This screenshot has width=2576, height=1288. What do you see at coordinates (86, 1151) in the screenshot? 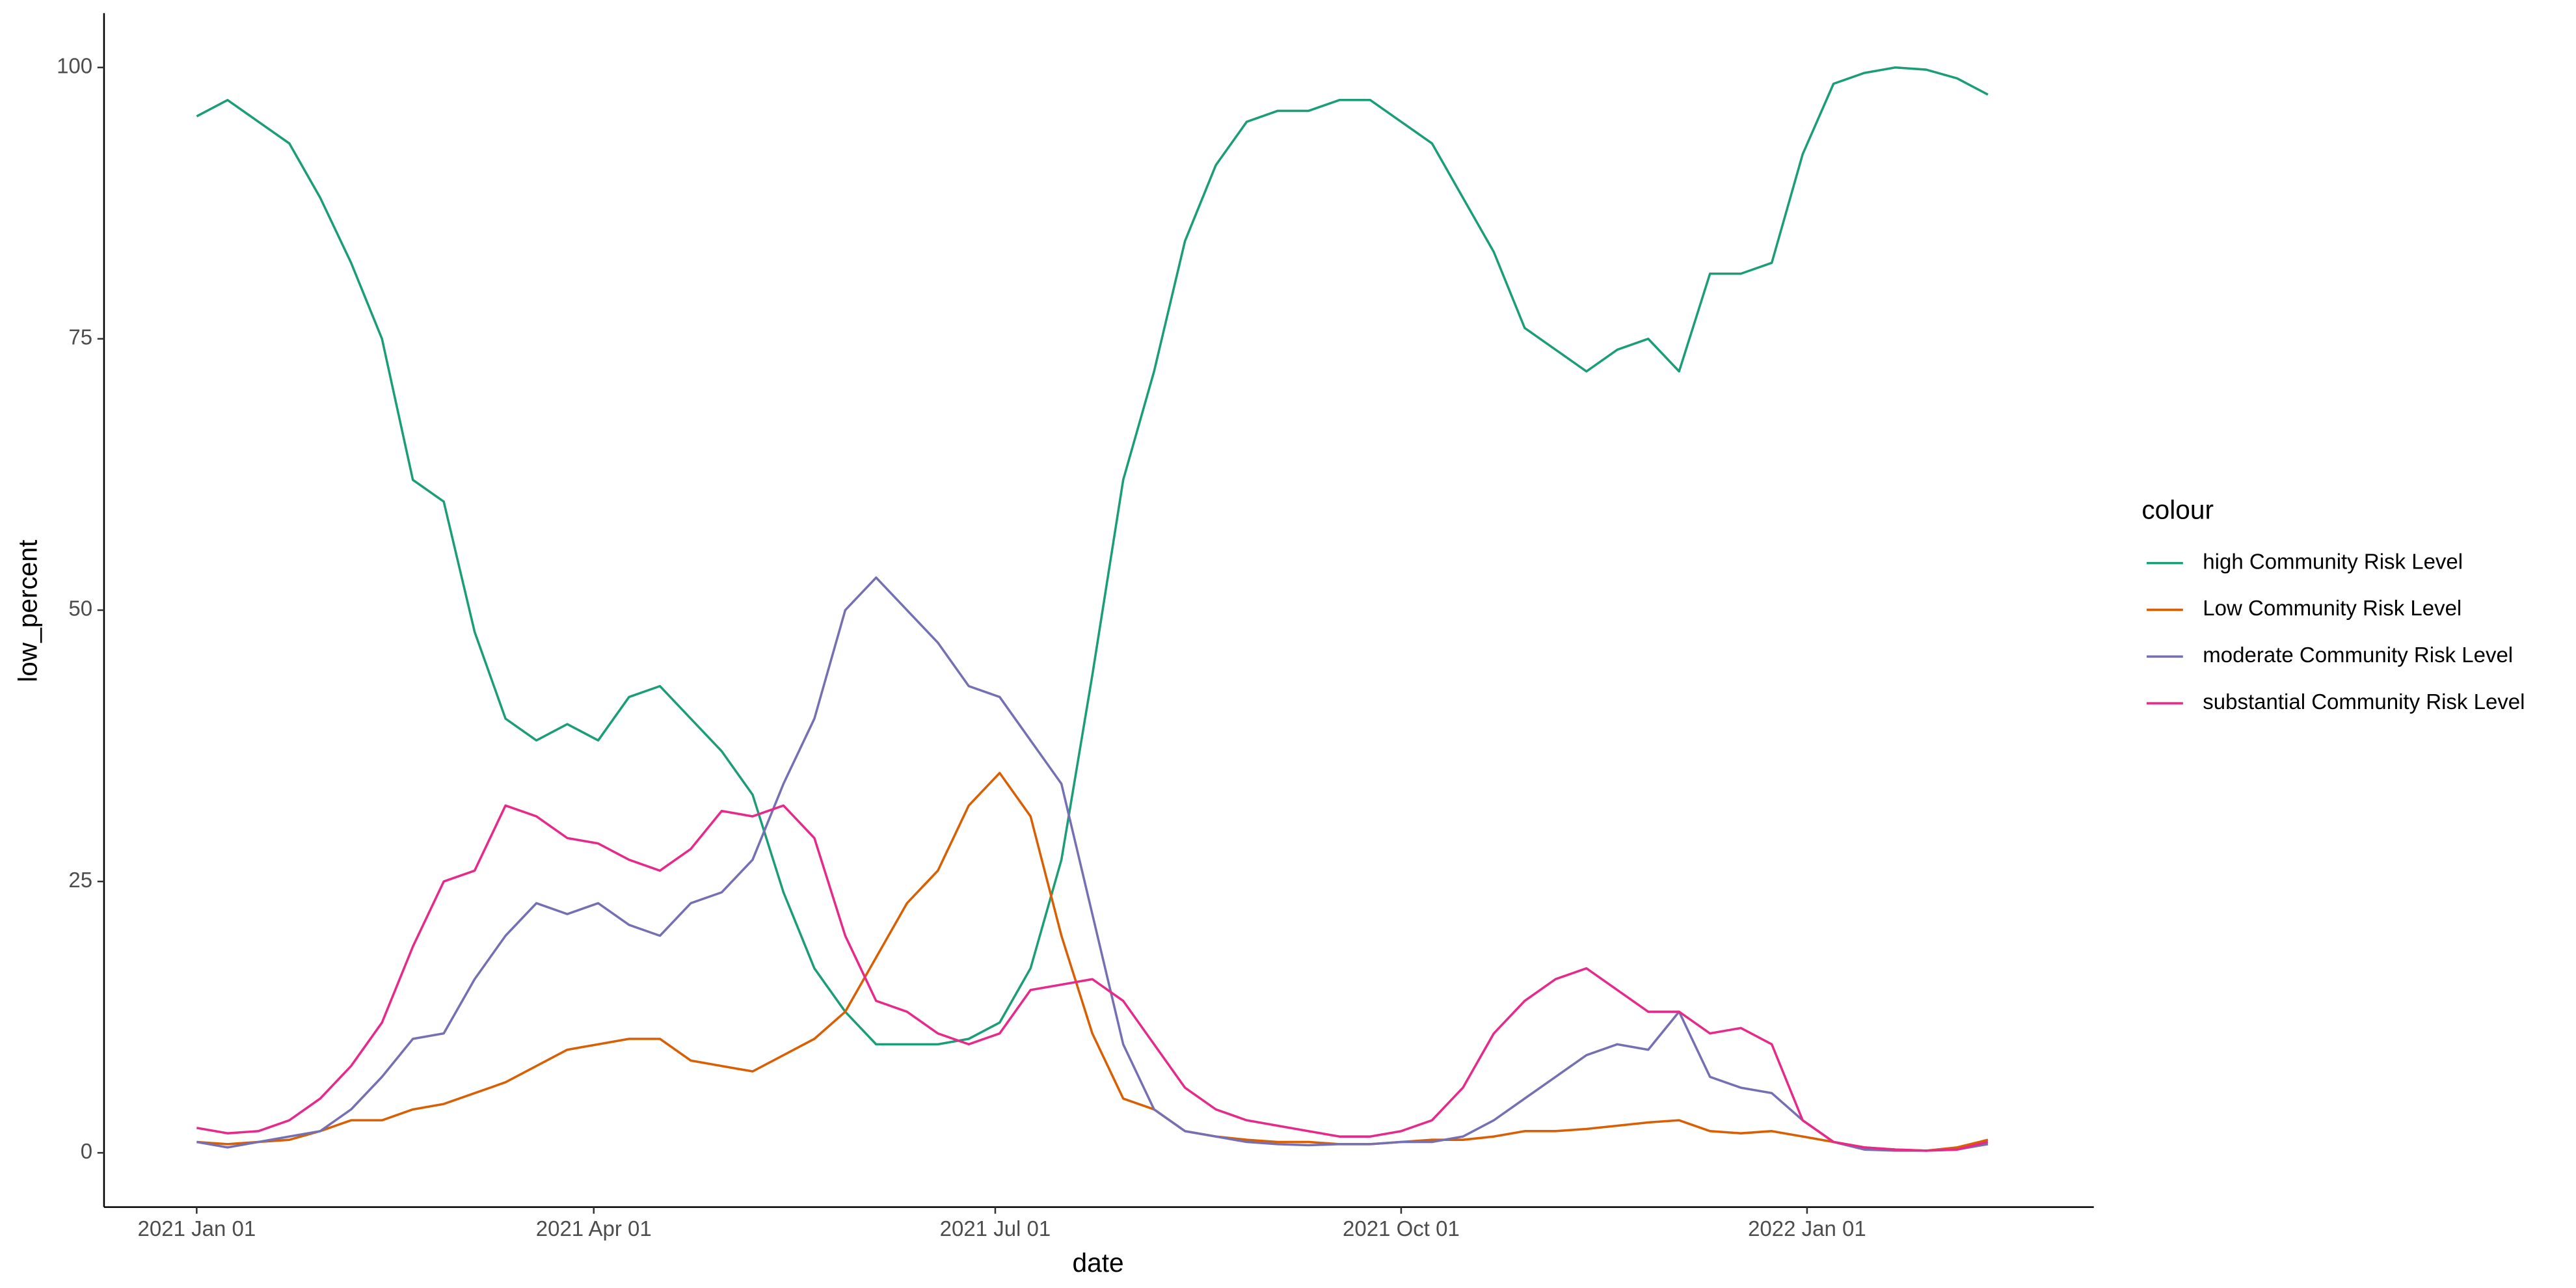
I see `y-tick-label: 0` at bounding box center [86, 1151].